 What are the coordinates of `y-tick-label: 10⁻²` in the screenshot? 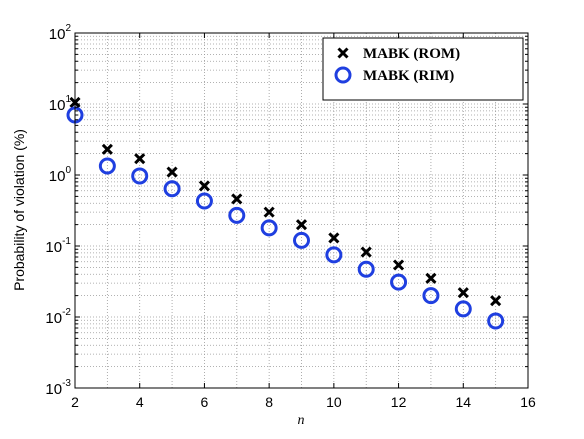 It's located at (58, 317).